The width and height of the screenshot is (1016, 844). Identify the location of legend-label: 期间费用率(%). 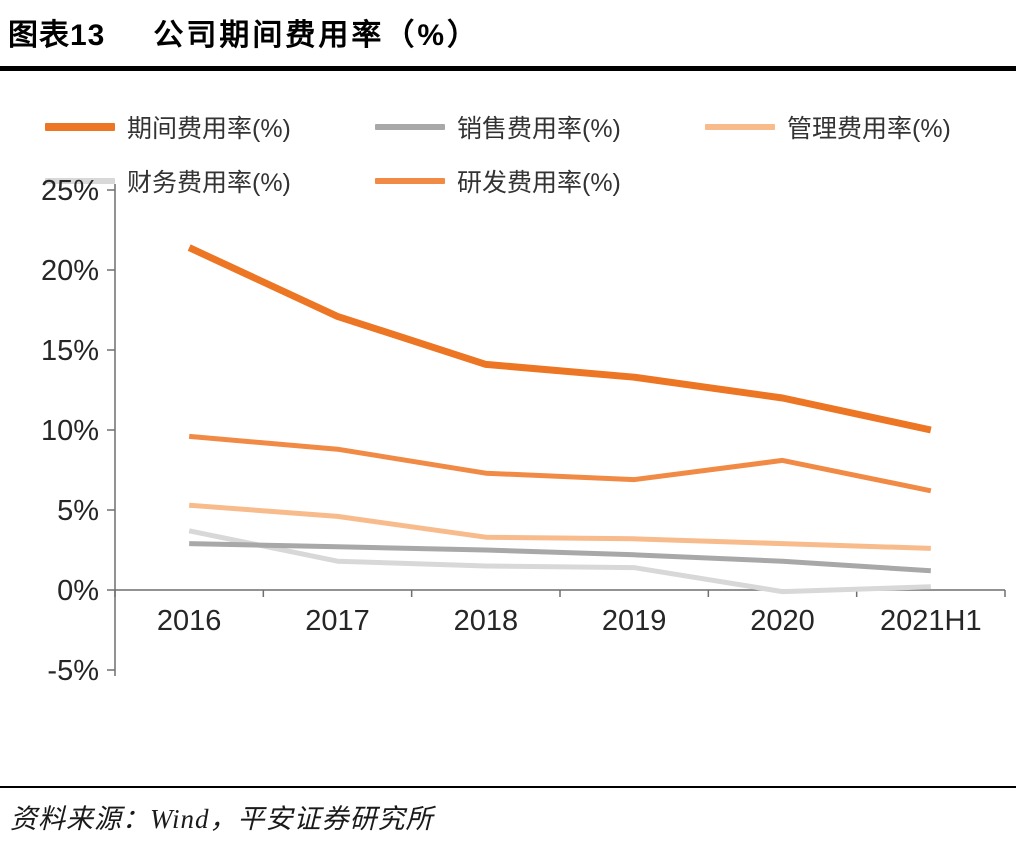
(209, 129).